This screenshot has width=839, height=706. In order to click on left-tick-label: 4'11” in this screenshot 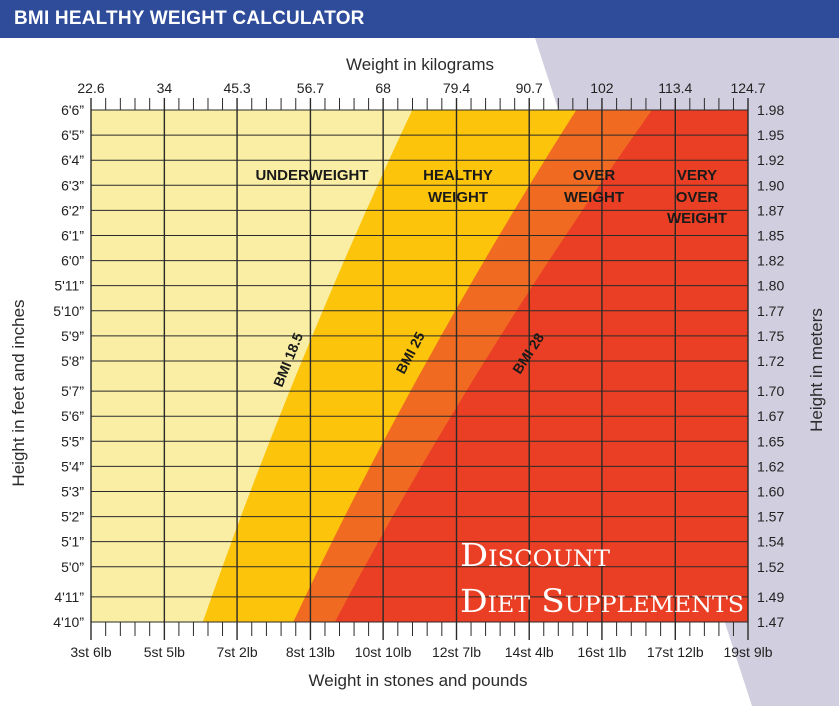, I will do `click(69, 597)`.